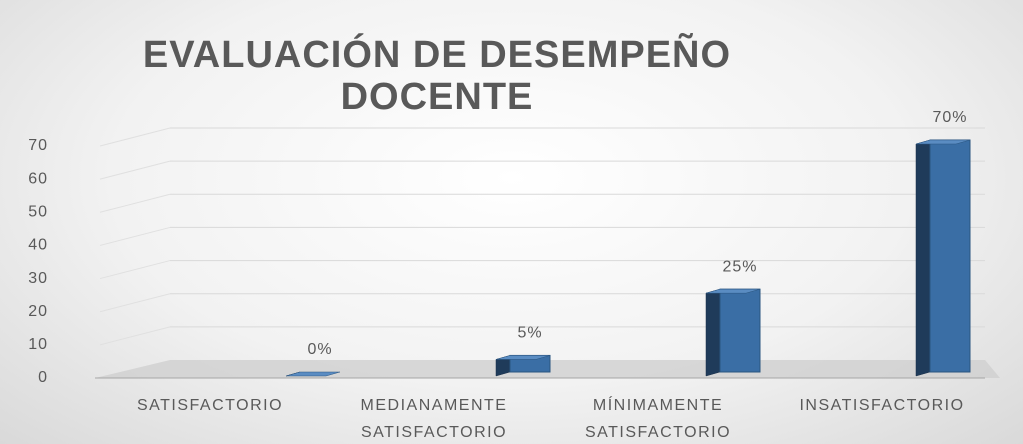  I want to click on y-tick-label: 40, so click(38, 245).